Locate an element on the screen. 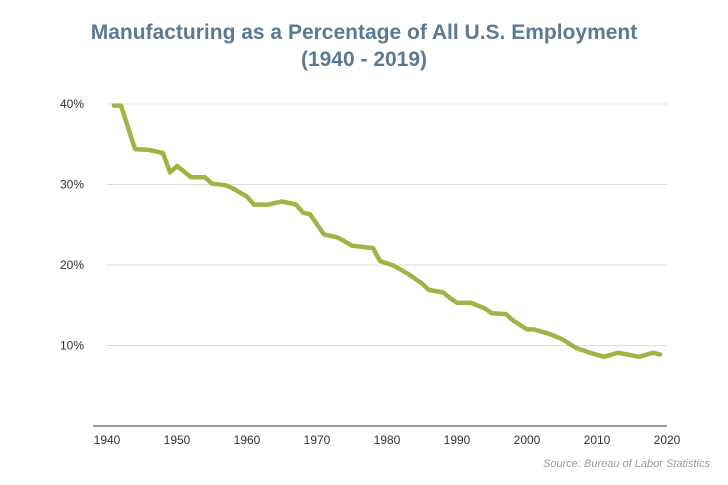  y-tick-label: 10% is located at coordinates (72, 346).